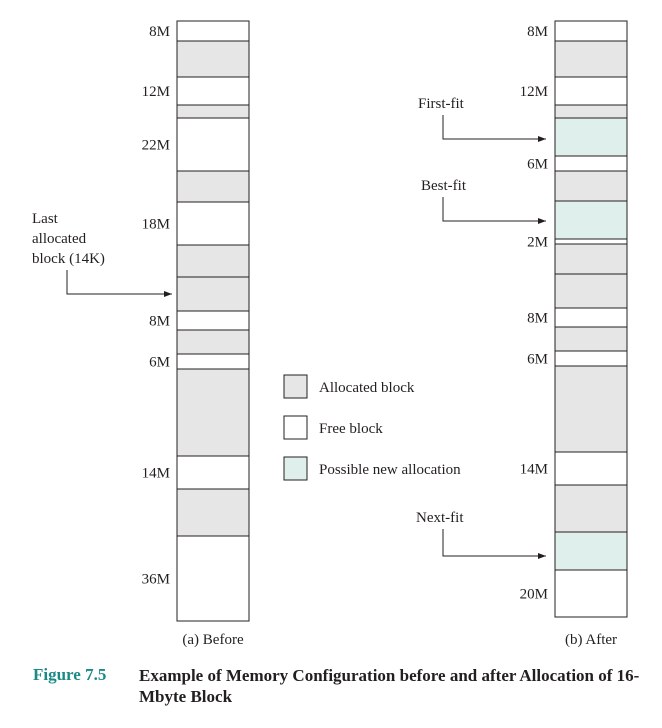 Image resolution: width=662 pixels, height=728 pixels. I want to click on first-fit-annotation: First-fit, so click(482, 119).